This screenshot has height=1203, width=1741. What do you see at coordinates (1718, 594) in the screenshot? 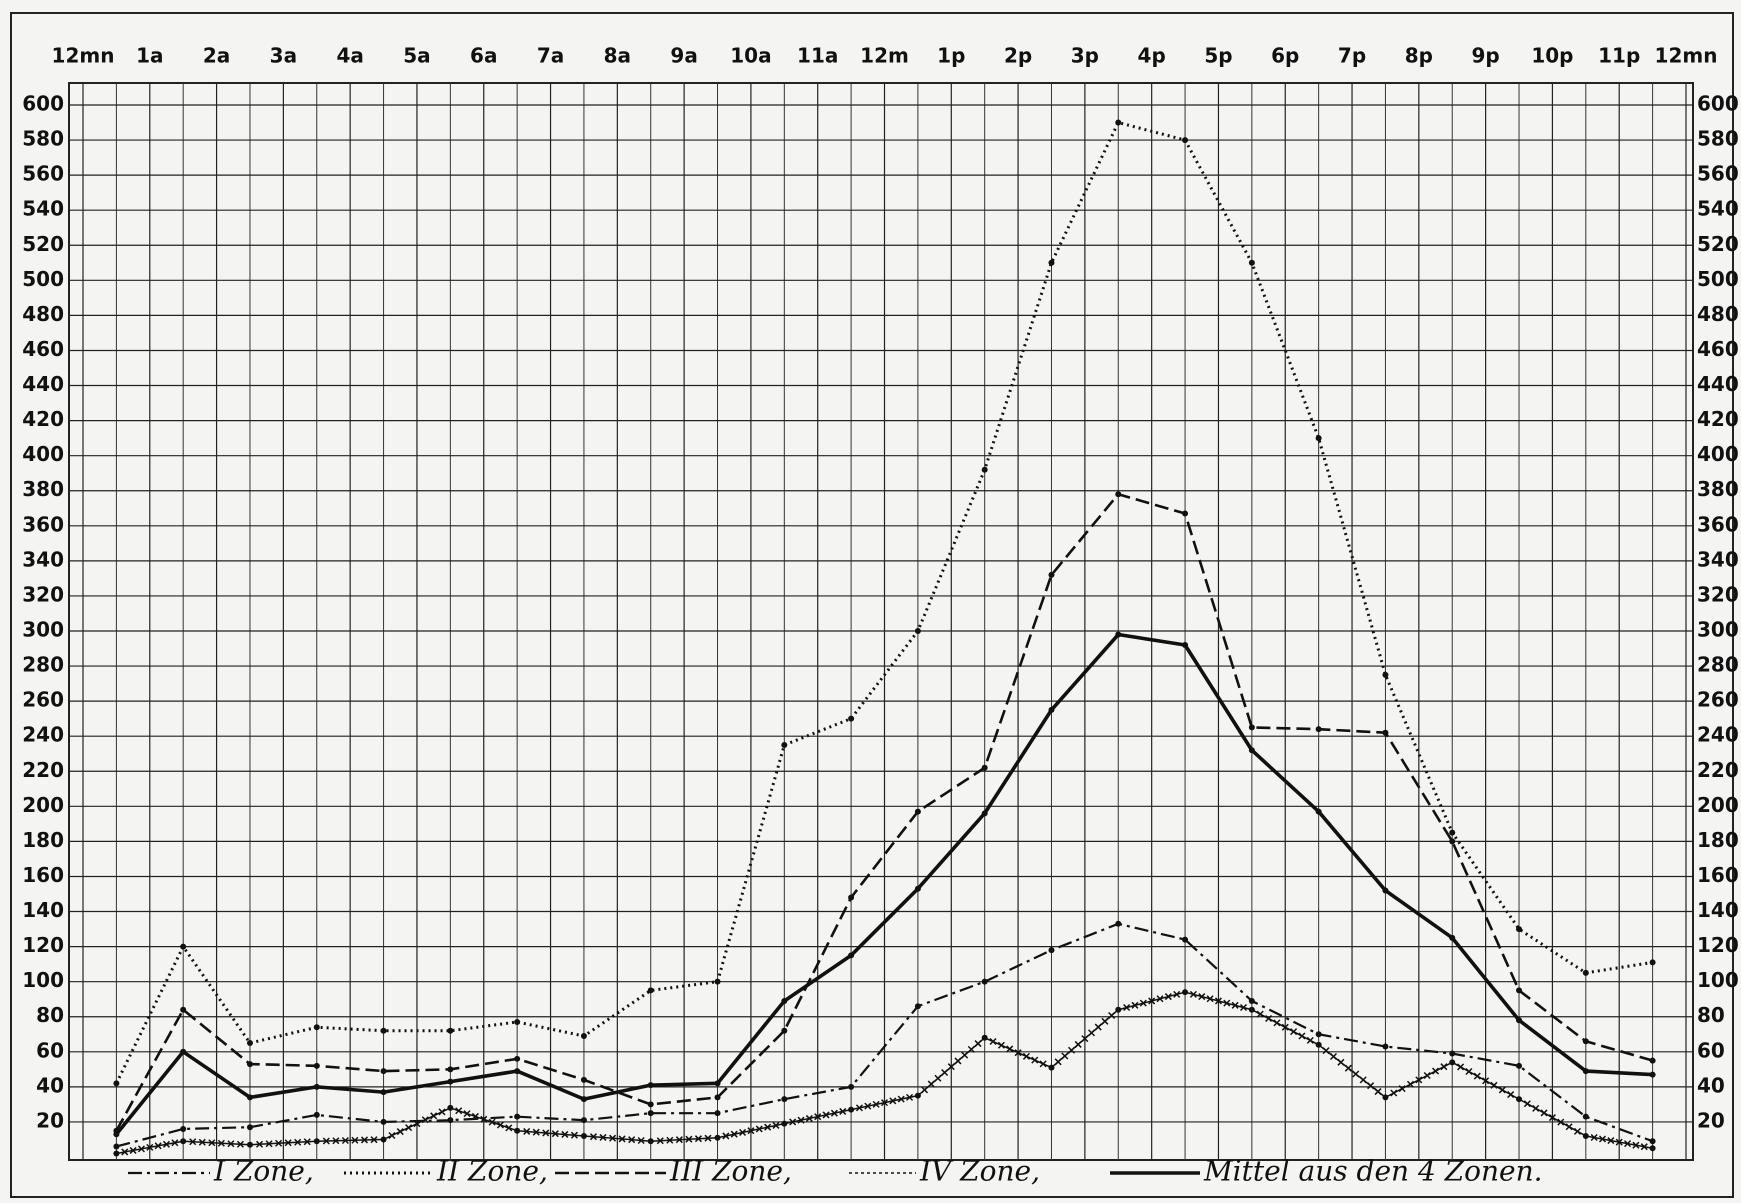
I see `y-tick-label-right: 320` at bounding box center [1718, 594].